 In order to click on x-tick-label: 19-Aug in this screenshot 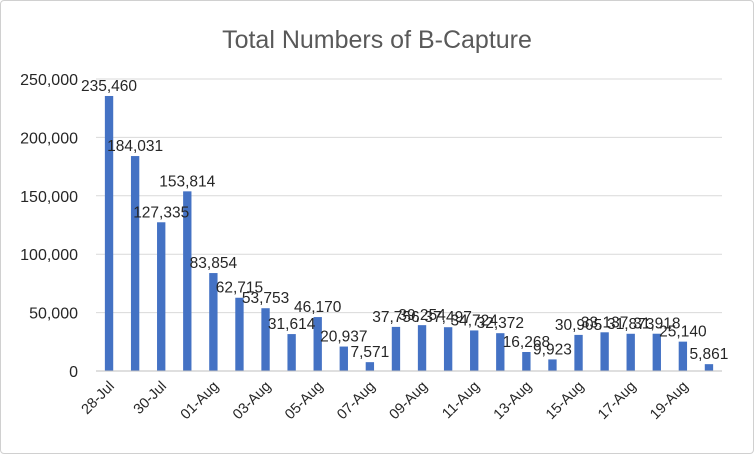, I will do `click(669, 401)`.